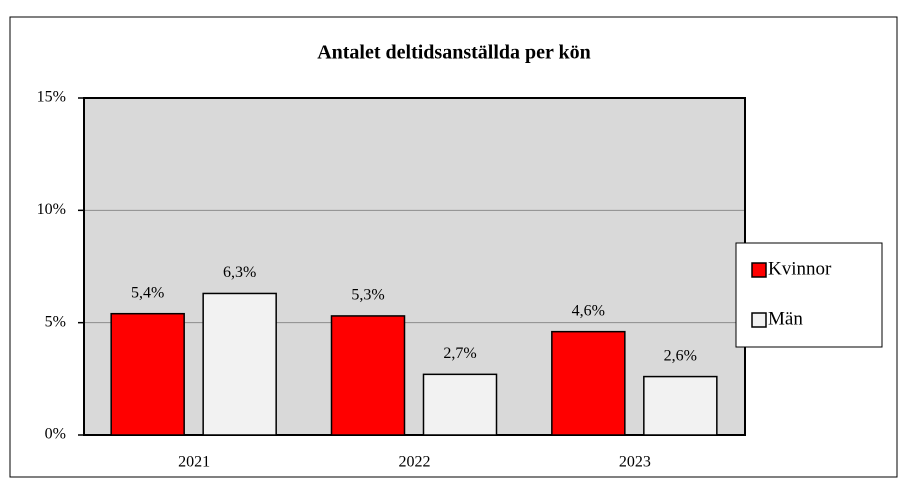 Image resolution: width=908 pixels, height=481 pixels. What do you see at coordinates (55, 321) in the screenshot?
I see `y-tick-label: 5%` at bounding box center [55, 321].